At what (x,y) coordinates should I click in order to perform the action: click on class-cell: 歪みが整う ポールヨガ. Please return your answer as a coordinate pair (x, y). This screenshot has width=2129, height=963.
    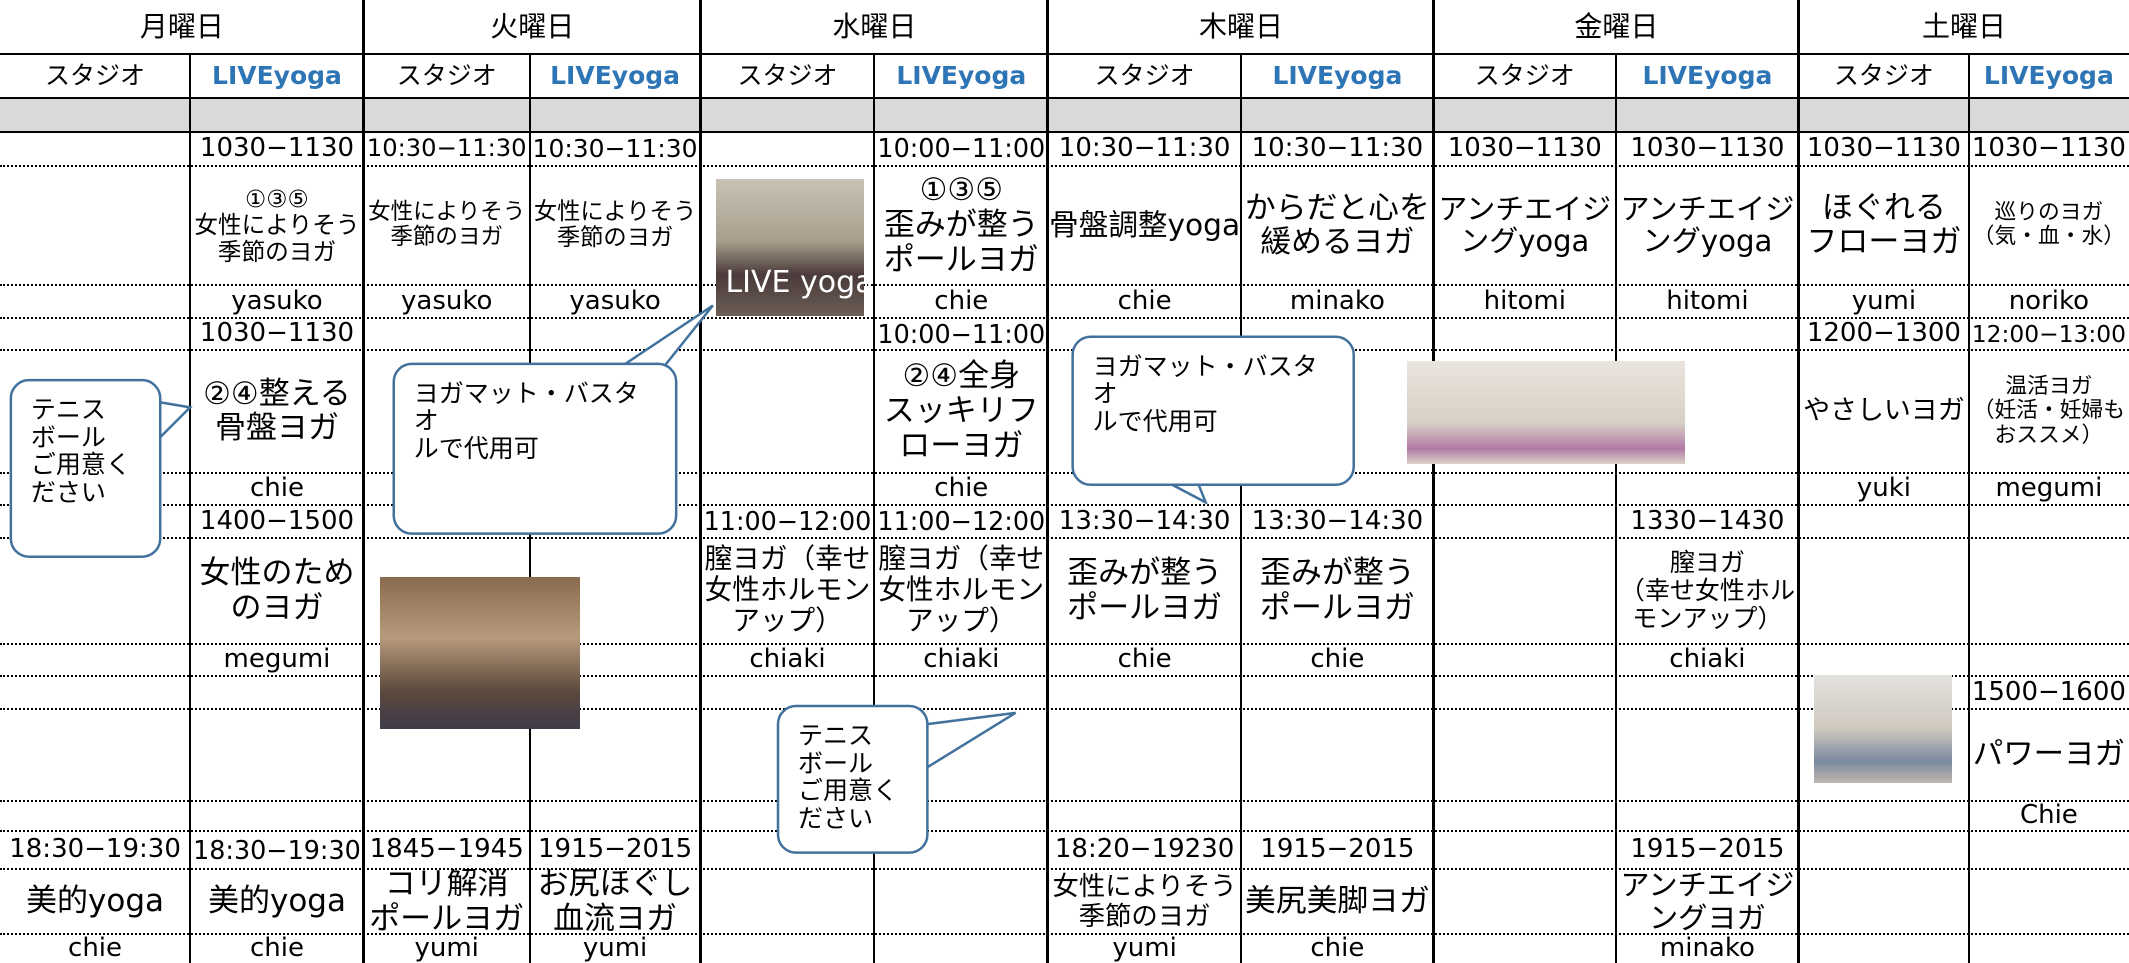
    Looking at the image, I should click on (1145, 590).